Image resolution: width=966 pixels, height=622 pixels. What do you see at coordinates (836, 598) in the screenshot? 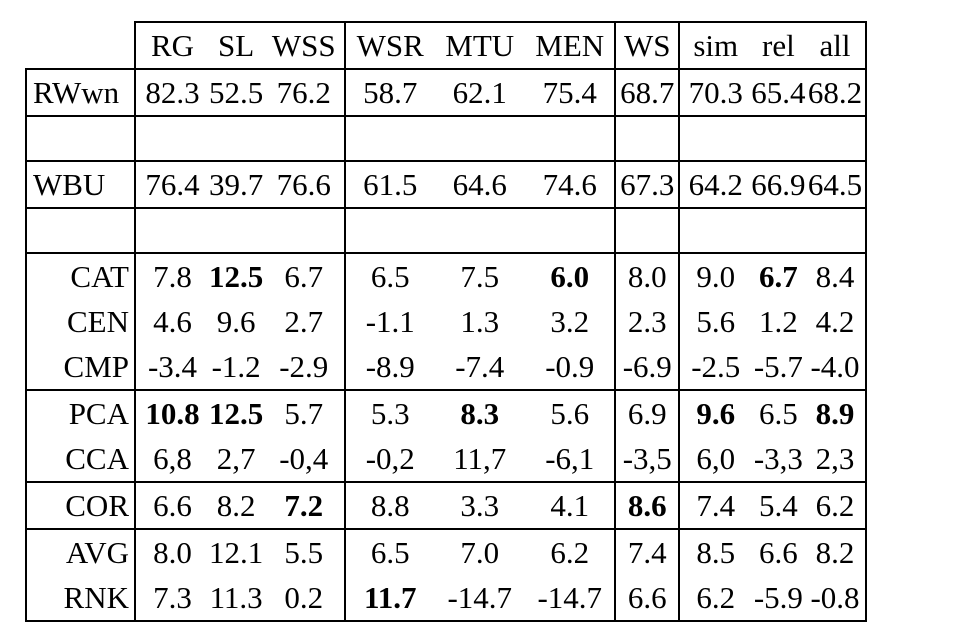
I see `cell-rnk-all: -0.8` at bounding box center [836, 598].